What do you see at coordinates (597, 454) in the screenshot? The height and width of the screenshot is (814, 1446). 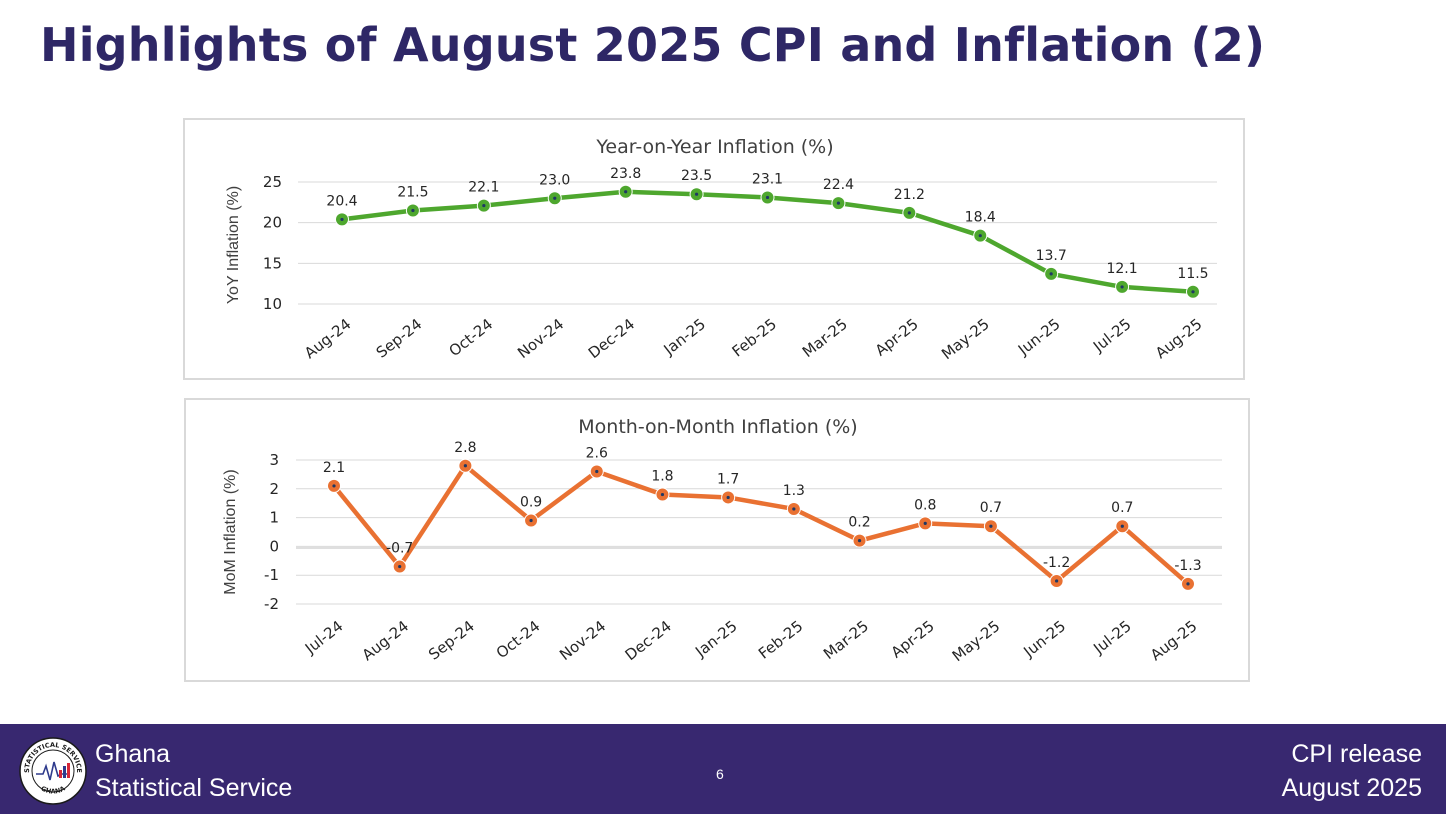 I see `data-label: 2.6` at bounding box center [597, 454].